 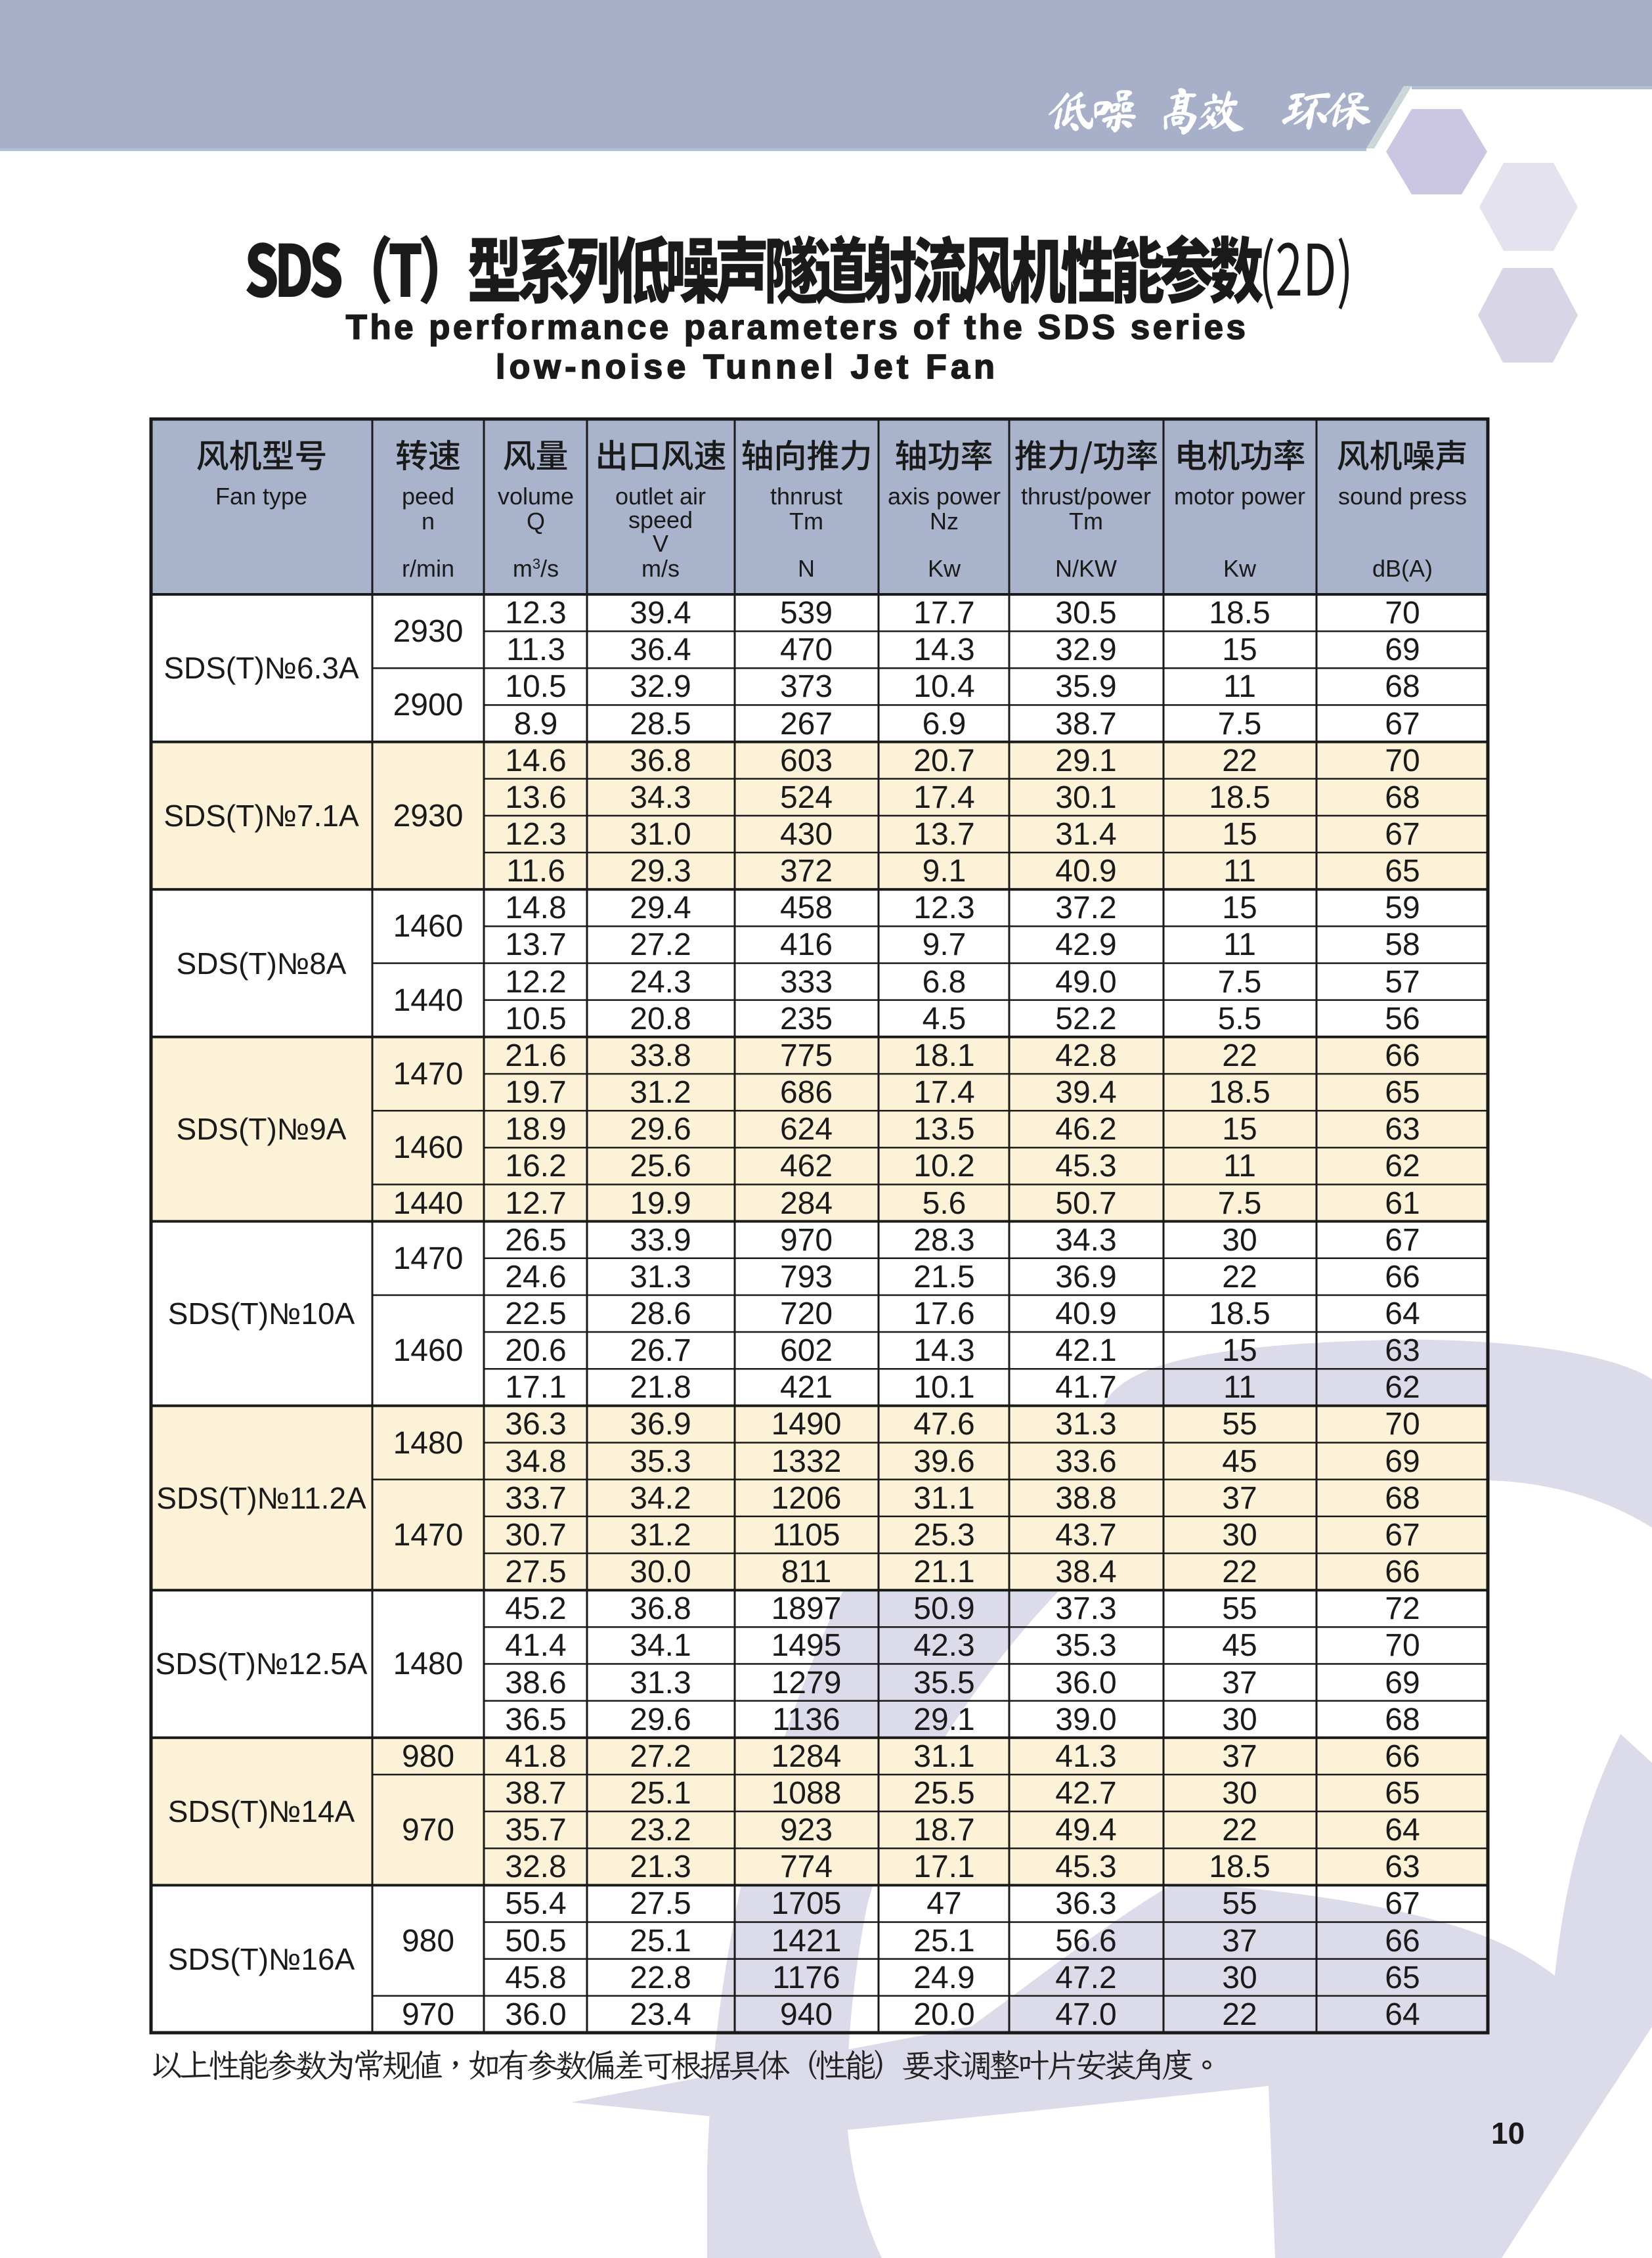 What do you see at coordinates (943, 1830) in the screenshot?
I see `svg-text: 18.7` at bounding box center [943, 1830].